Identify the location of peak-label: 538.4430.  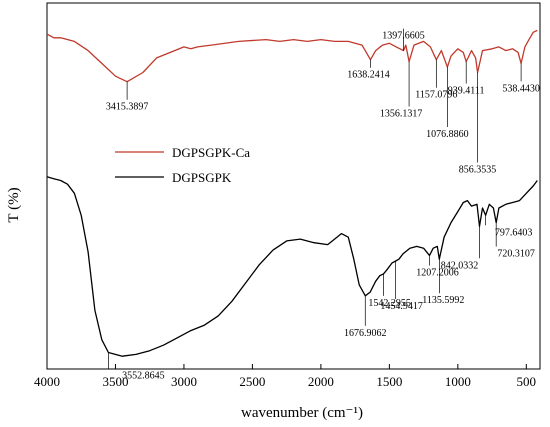
(521, 88).